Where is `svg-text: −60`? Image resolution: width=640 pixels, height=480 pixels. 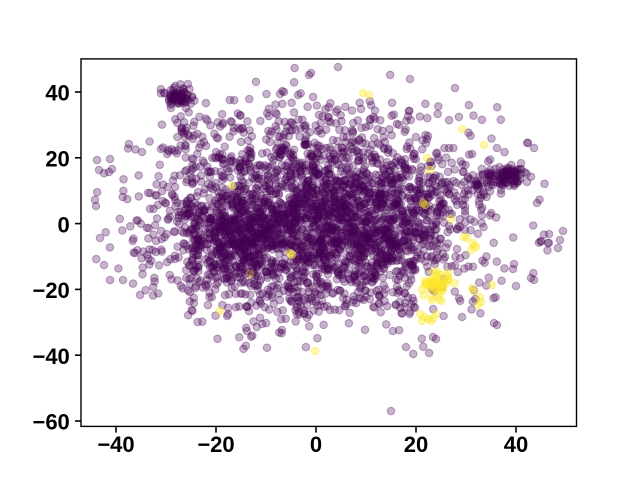
svg-text: −60 is located at coordinates (50, 422).